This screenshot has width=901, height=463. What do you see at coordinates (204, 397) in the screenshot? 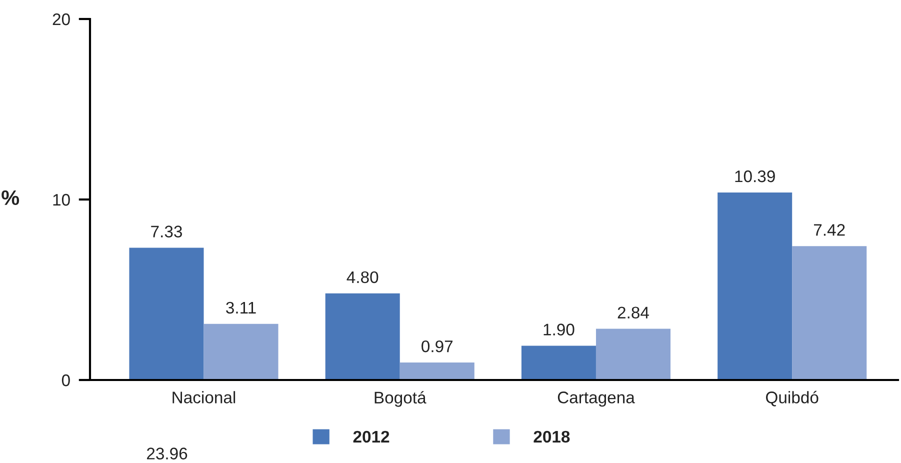
I see `x-tick-label: Nacional` at bounding box center [204, 397].